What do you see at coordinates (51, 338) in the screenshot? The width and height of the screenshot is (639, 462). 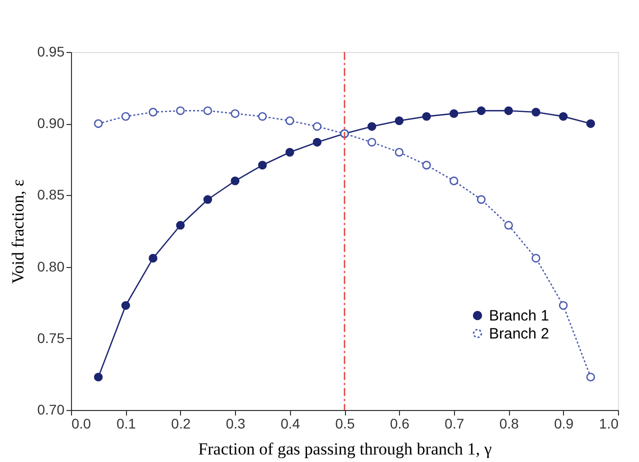 I see `y-tick-label: 0.75` at bounding box center [51, 338].